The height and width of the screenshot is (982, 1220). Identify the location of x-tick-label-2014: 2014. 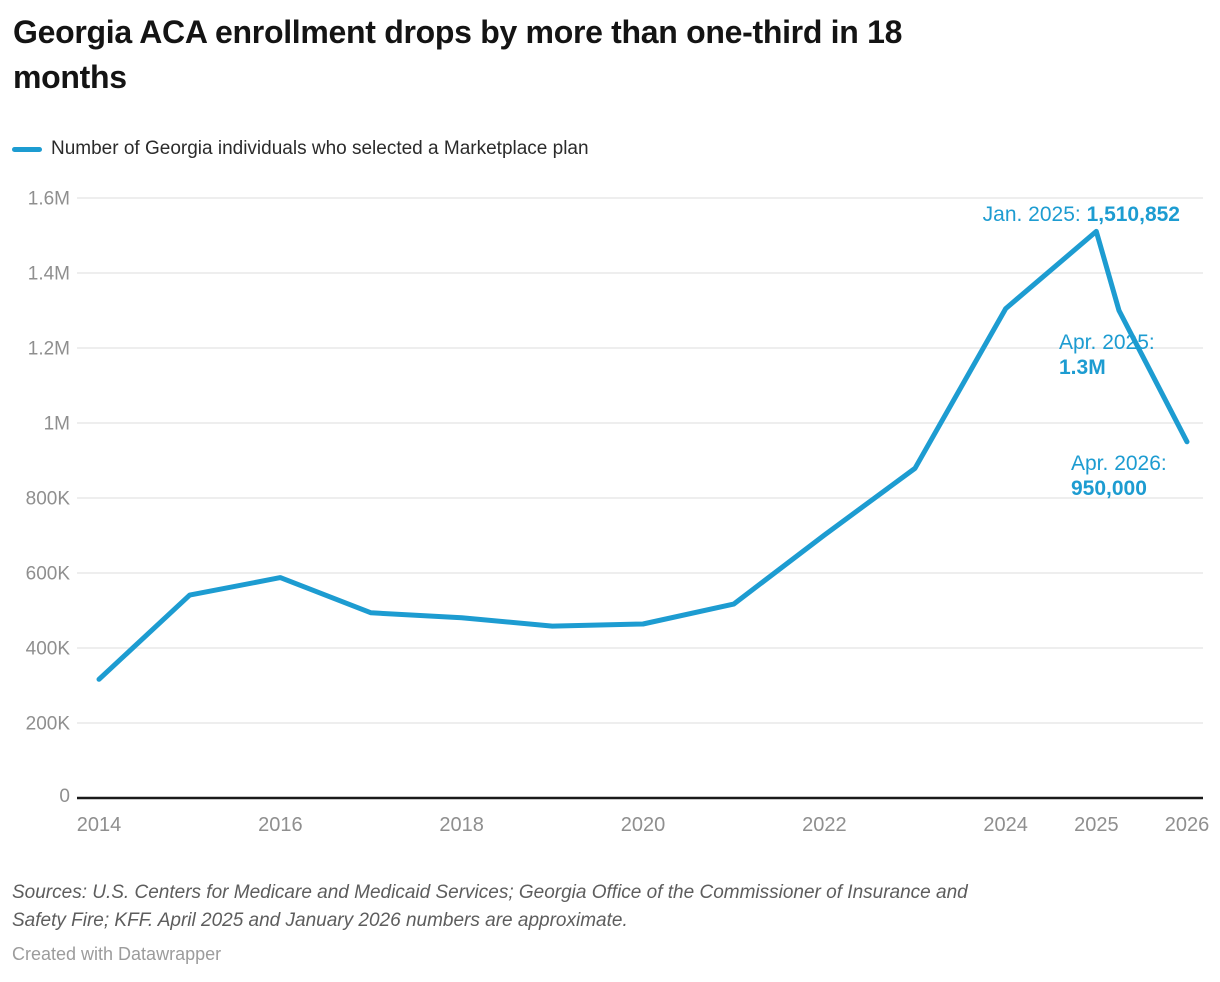
(99, 825).